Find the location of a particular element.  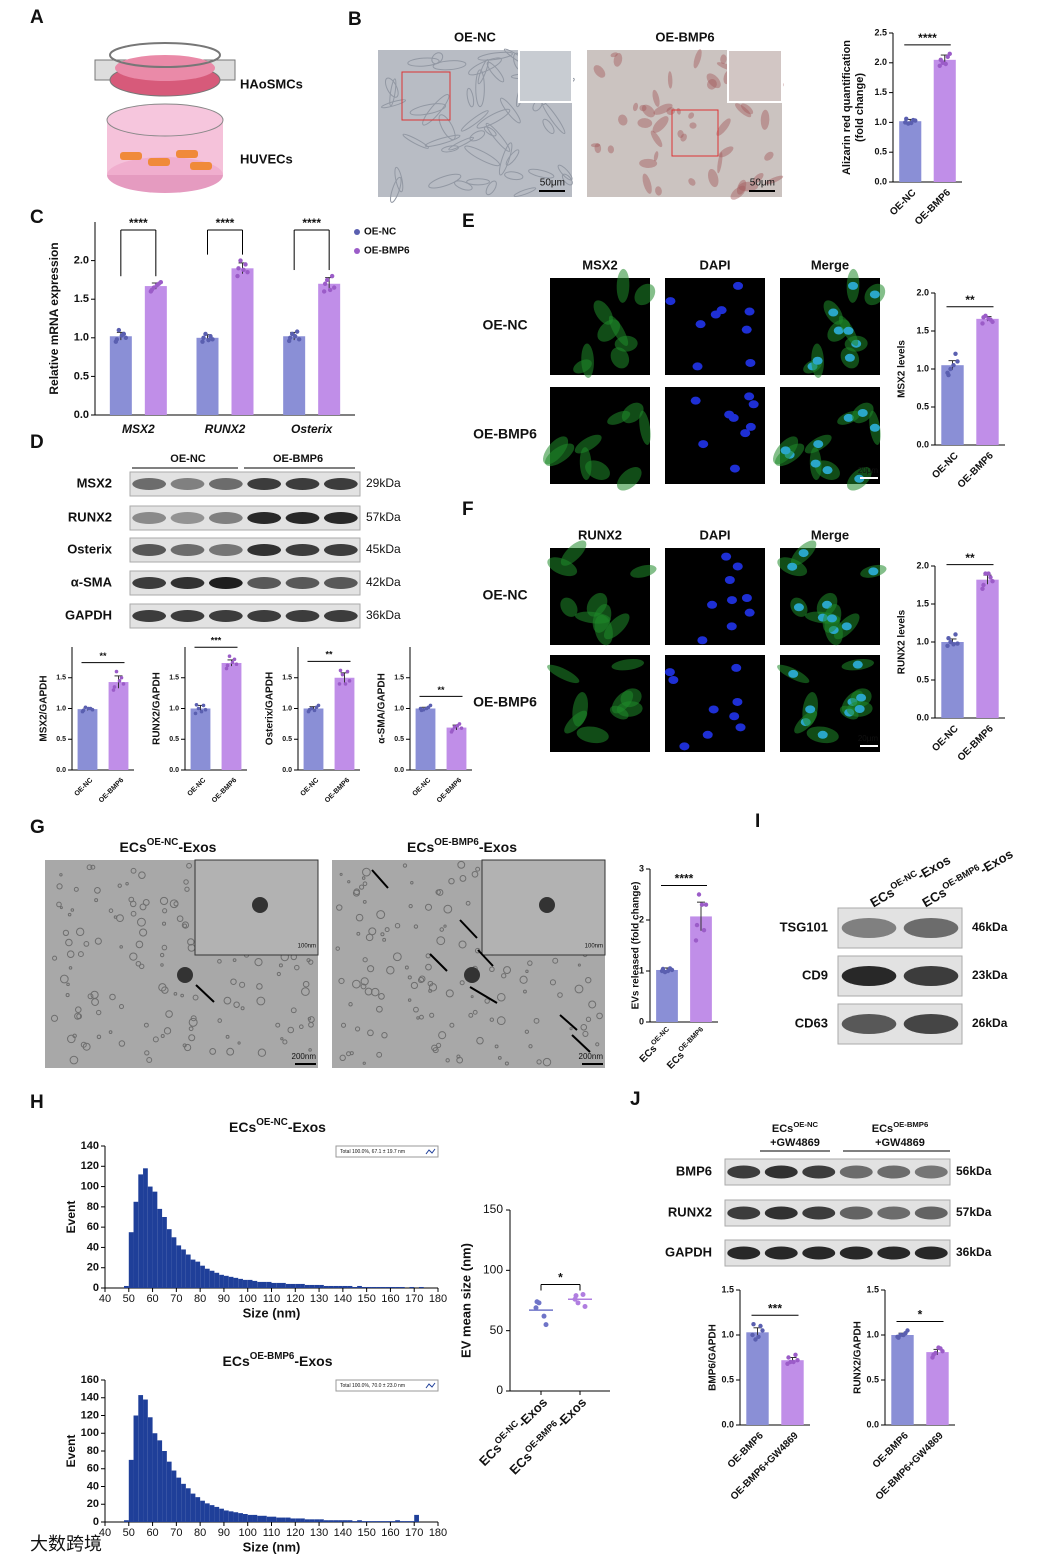

text-part: OE-NC is located at coordinates (903, 202).